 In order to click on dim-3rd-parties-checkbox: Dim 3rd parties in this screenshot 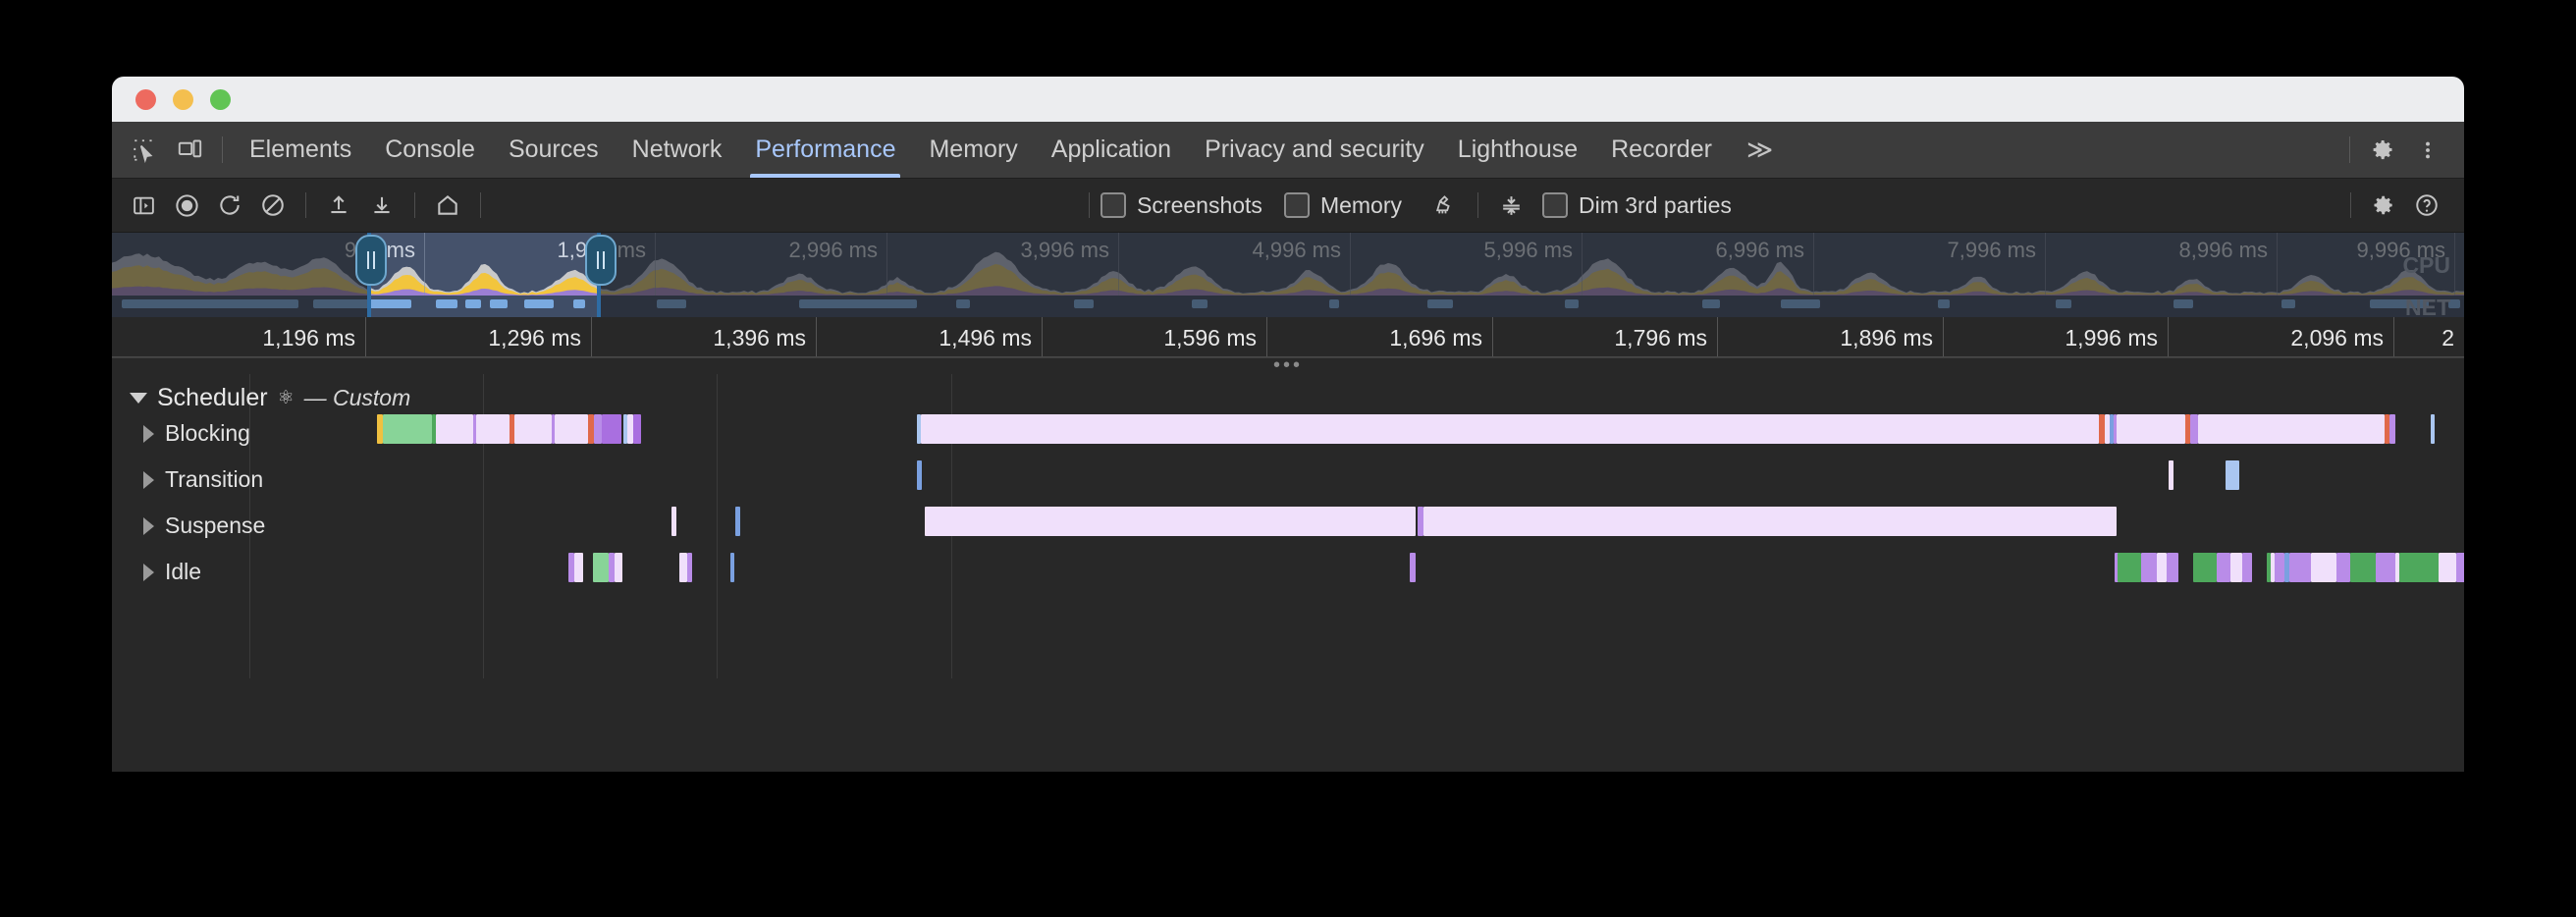, I will do `click(1637, 205)`.